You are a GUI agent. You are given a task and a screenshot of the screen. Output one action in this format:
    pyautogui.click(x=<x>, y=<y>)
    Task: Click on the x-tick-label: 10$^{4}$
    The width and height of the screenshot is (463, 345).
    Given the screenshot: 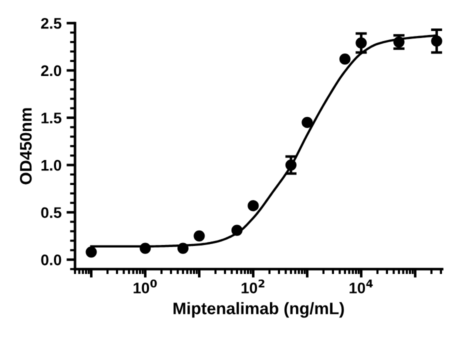 What is the action you would take?
    pyautogui.click(x=361, y=287)
    